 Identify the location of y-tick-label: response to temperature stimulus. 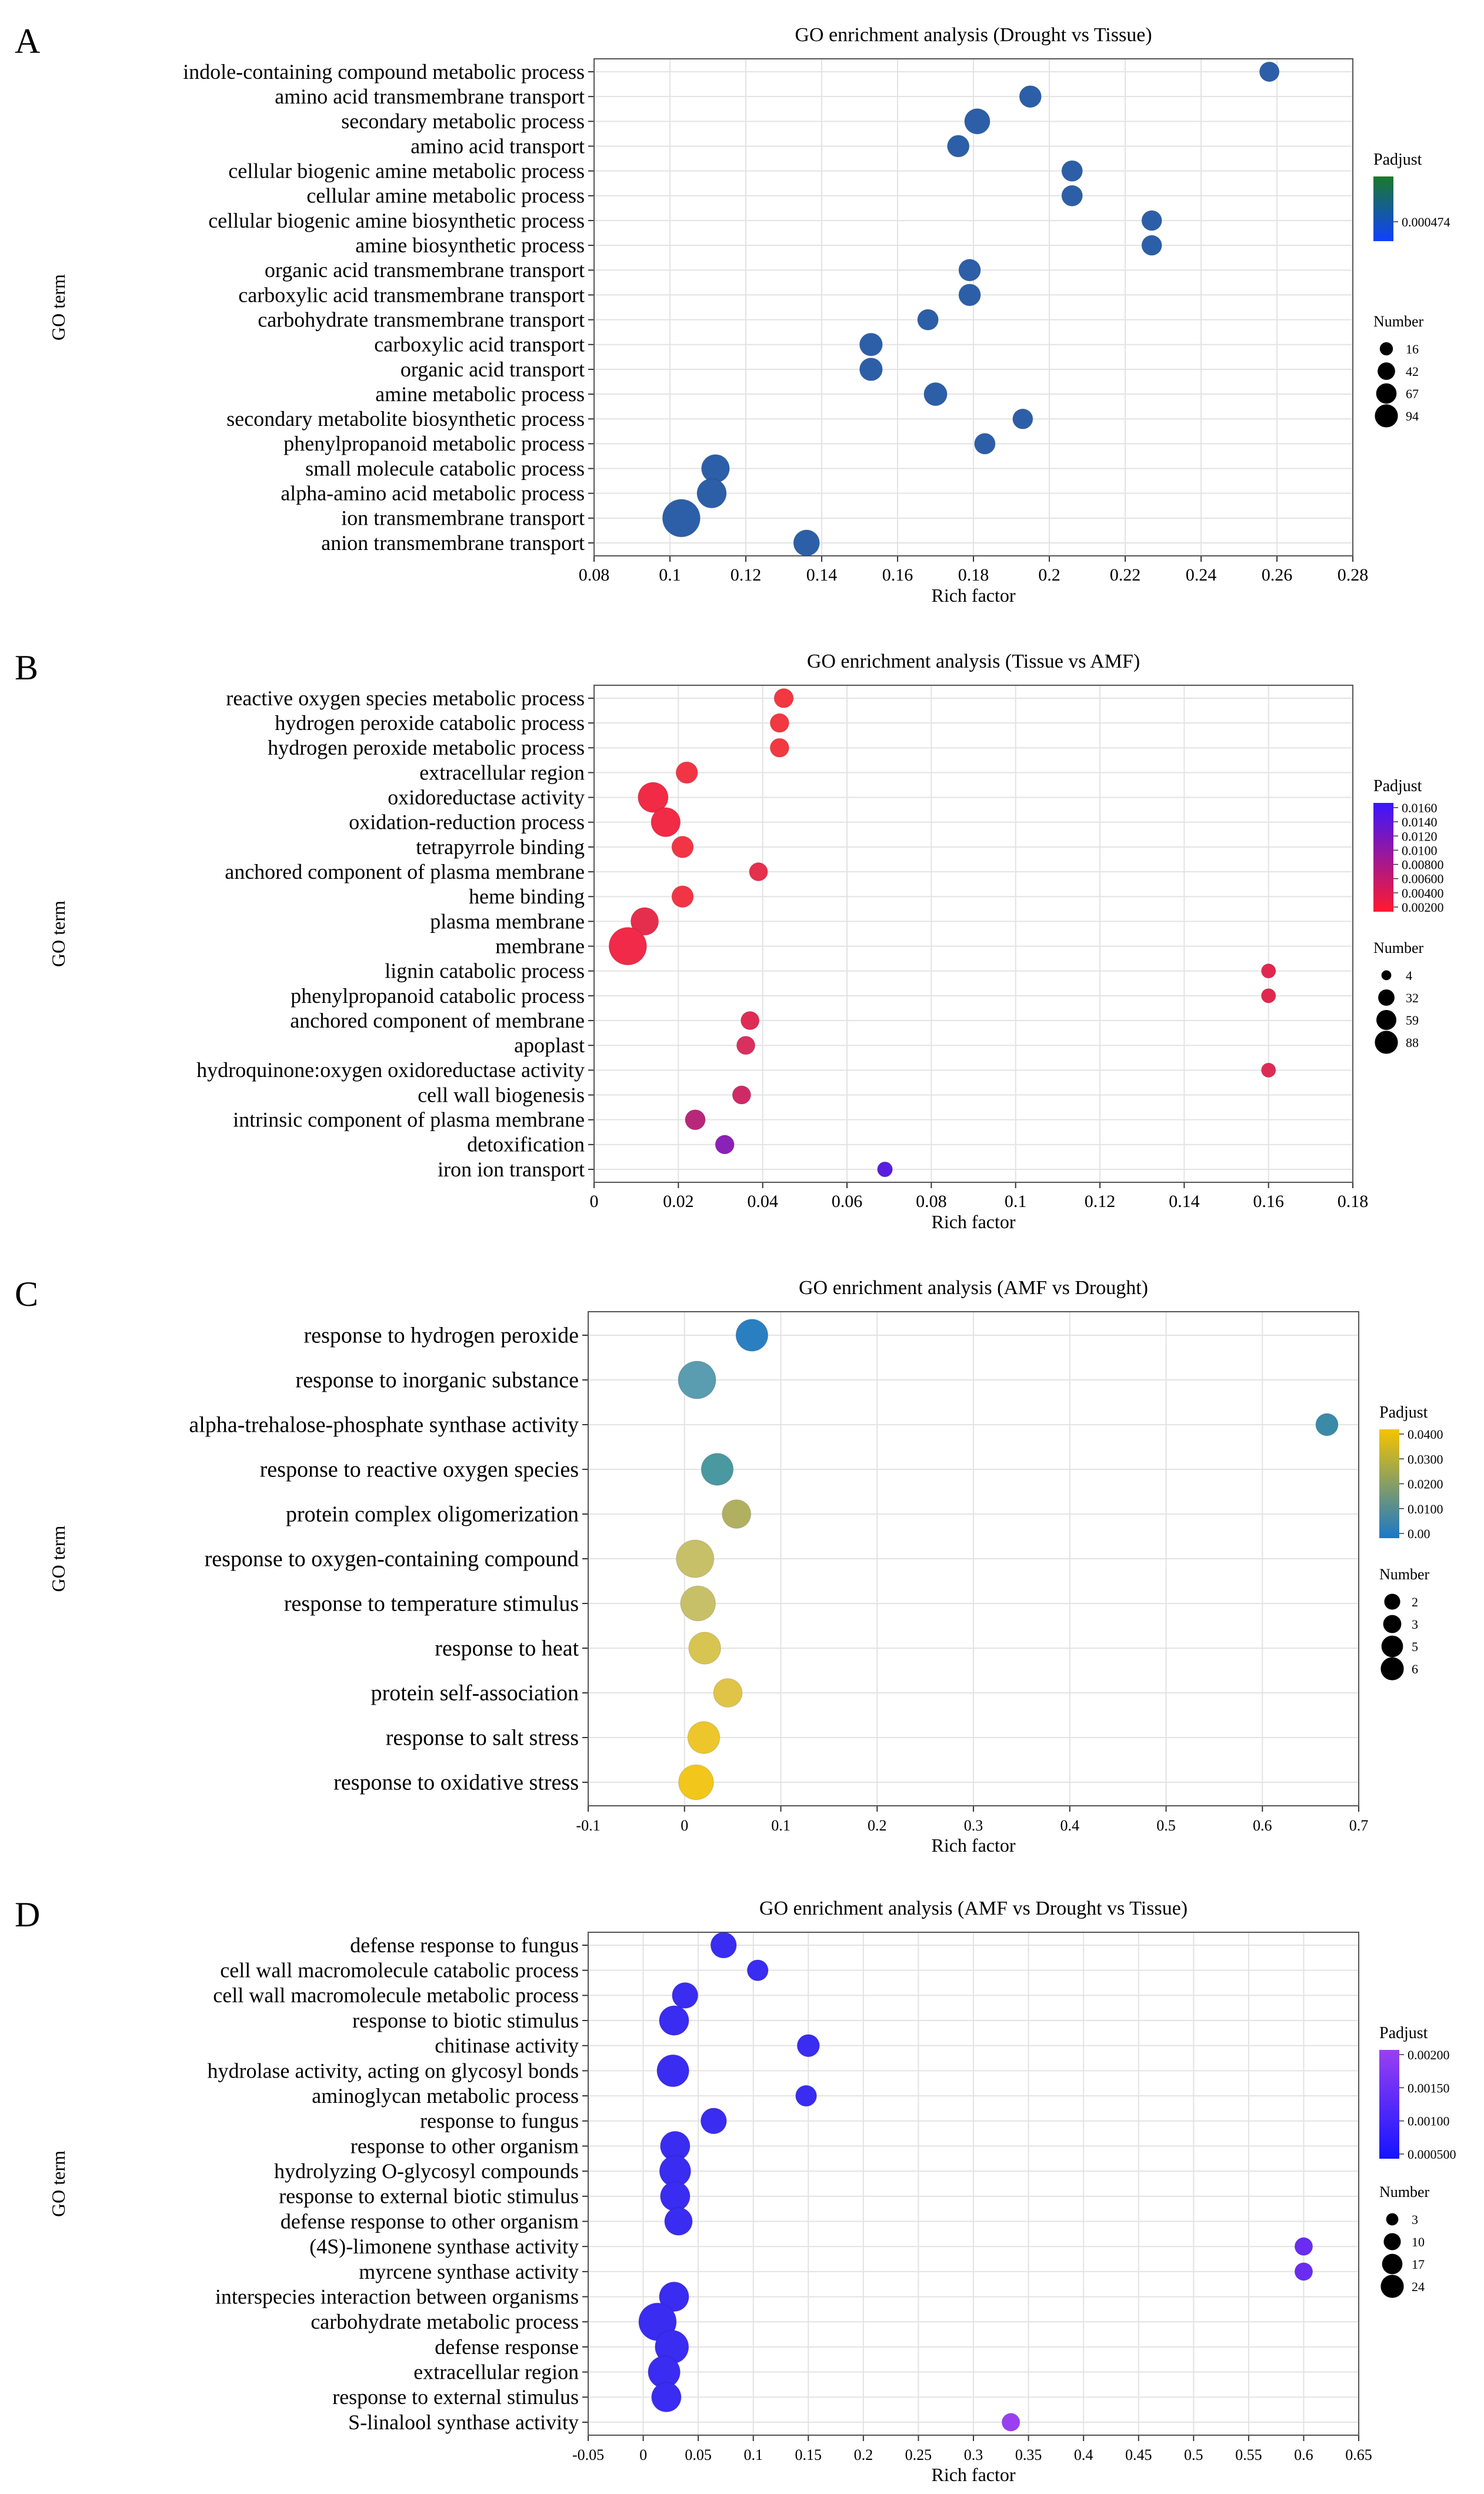
(431, 1604).